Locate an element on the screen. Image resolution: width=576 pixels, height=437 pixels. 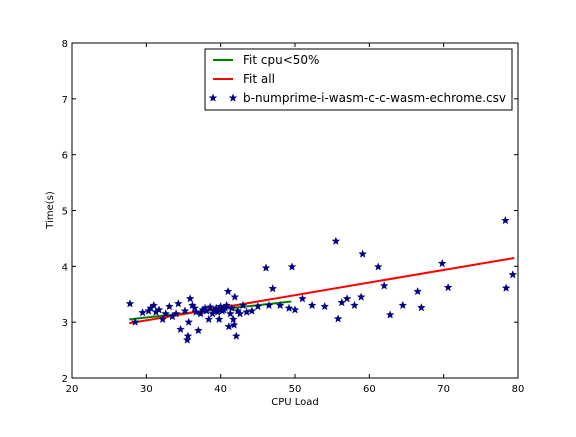
x-tick-label: 20 is located at coordinates (72, 389).